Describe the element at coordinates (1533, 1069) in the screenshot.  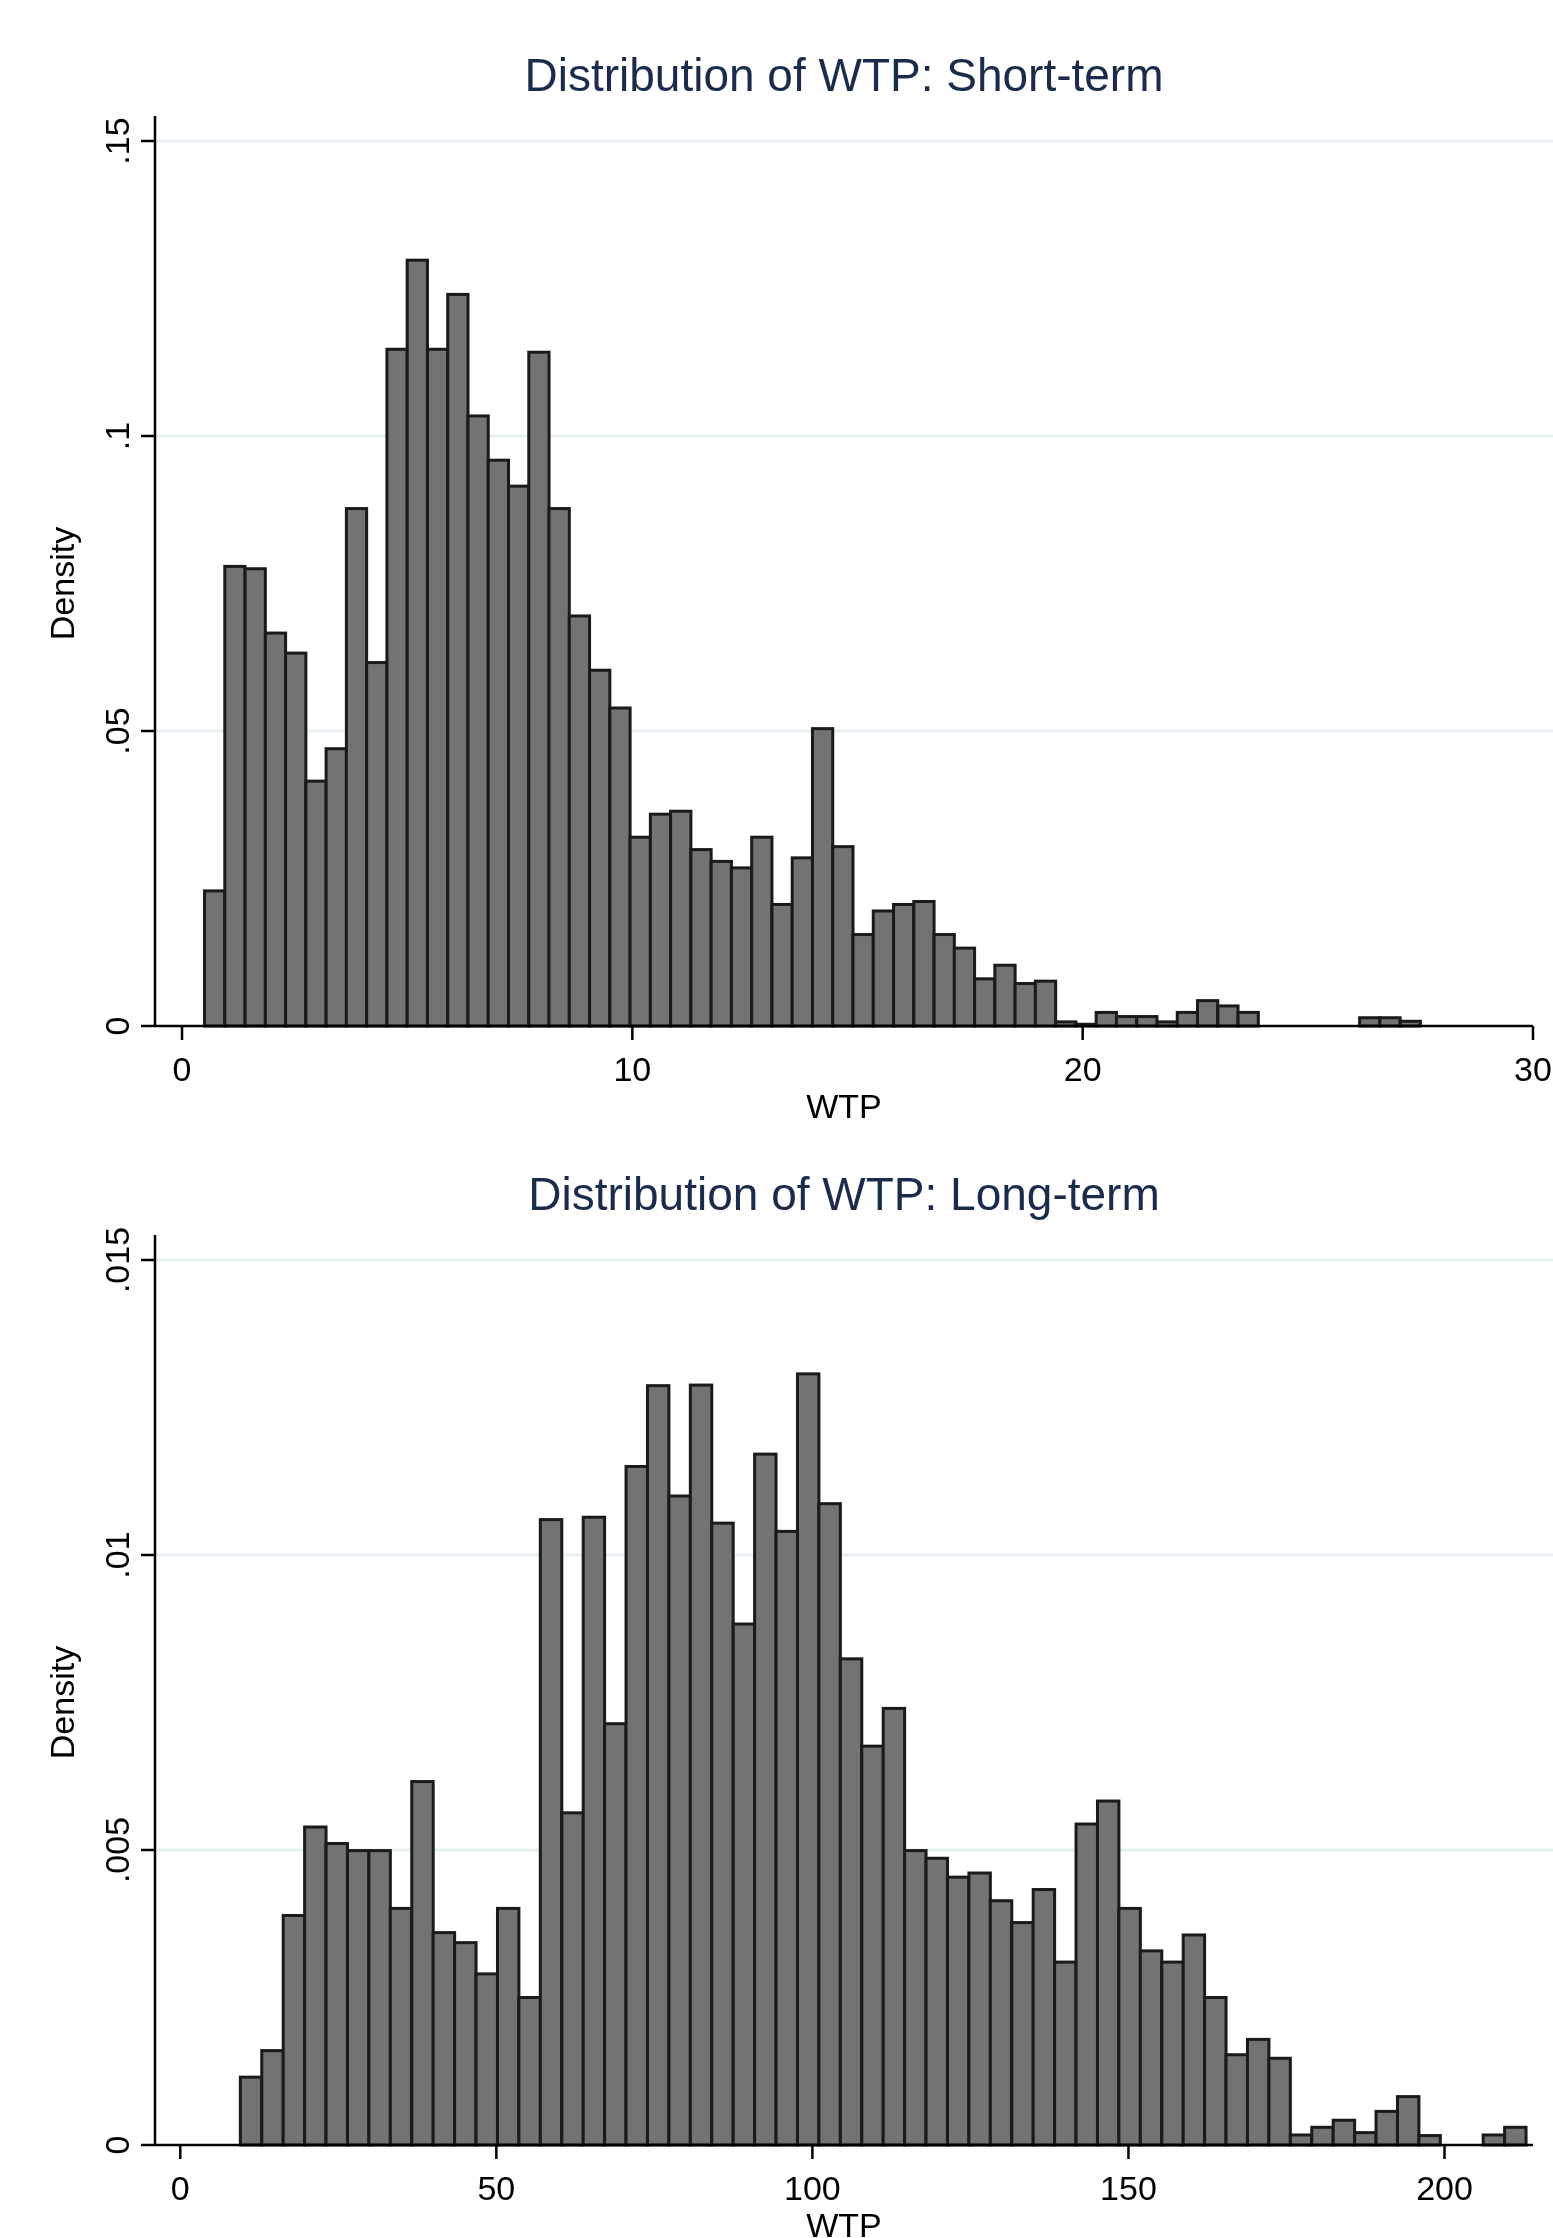
I see `x-tick-label: 30` at that location.